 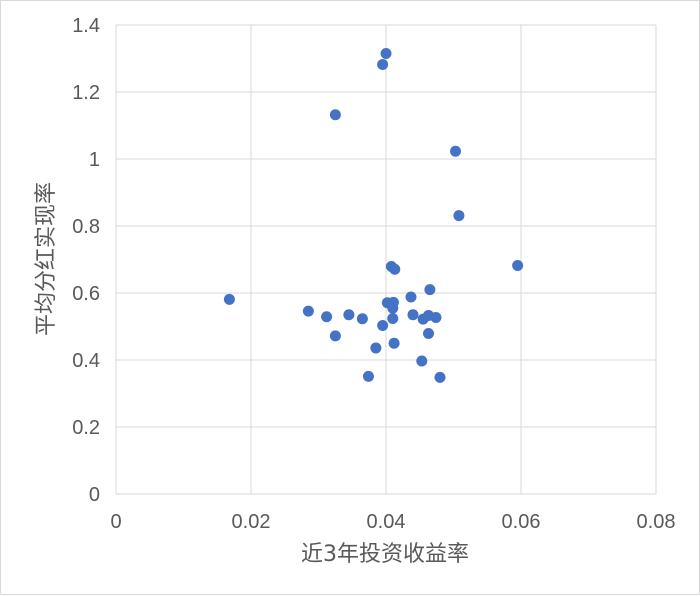 I want to click on x-tick-label: 0, so click(x=115, y=522).